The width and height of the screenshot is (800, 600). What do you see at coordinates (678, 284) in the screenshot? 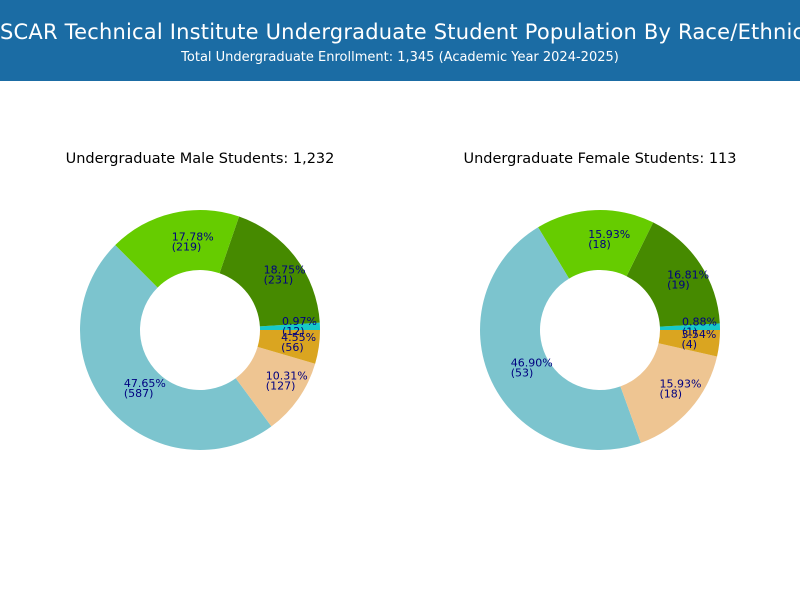
I see `slice-count-label: (19)` at bounding box center [678, 284].